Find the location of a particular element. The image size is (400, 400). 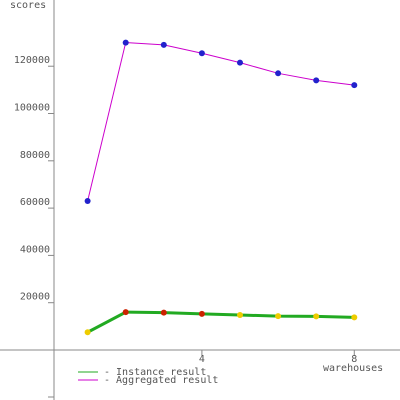

y-axis-label: scores is located at coordinates (28, 5).